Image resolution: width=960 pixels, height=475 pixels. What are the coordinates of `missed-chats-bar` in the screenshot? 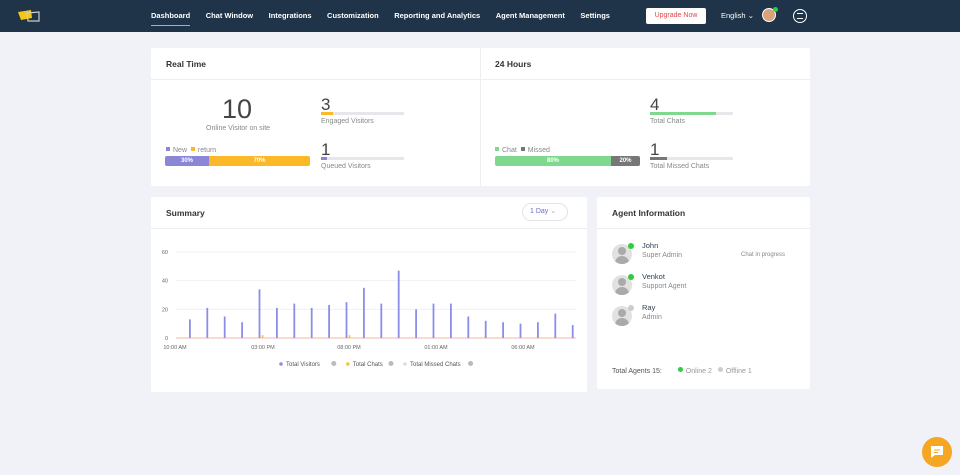 It's located at (691, 158).